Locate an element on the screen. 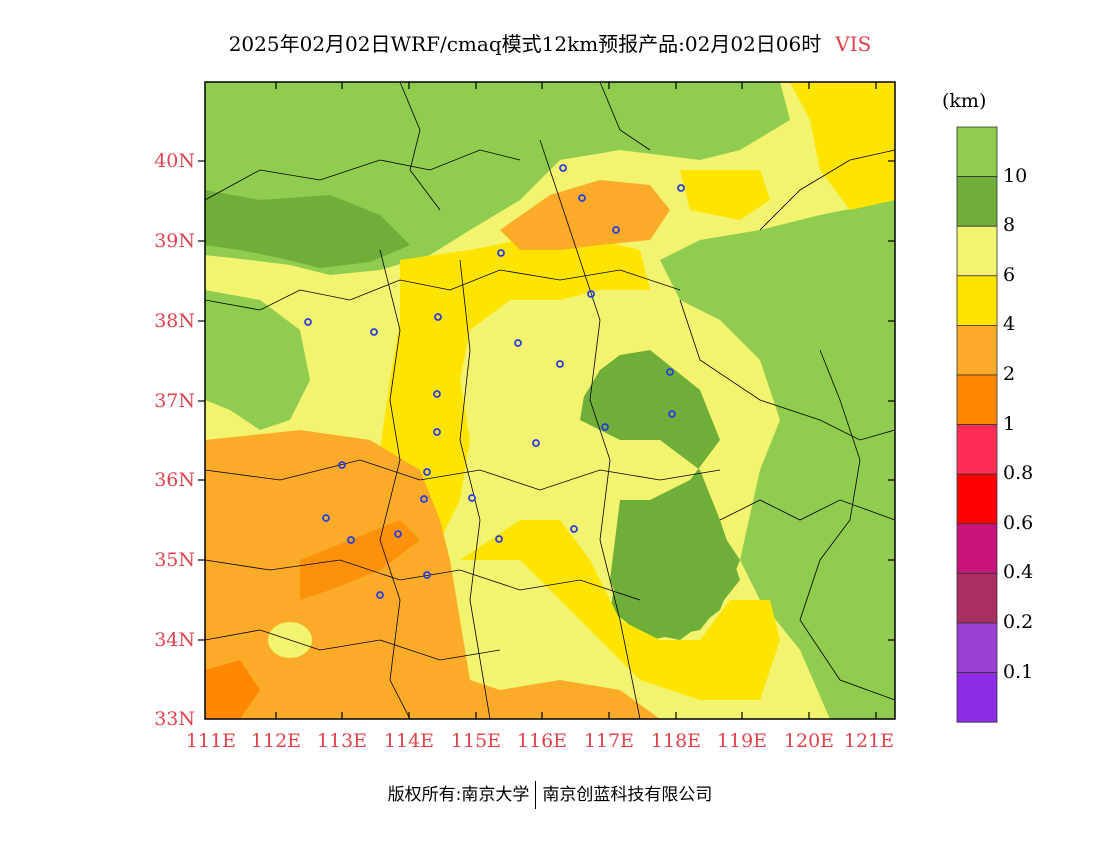 This screenshot has height=850, width=1100. vis-zone-orange-1b is located at coordinates (360, 560).